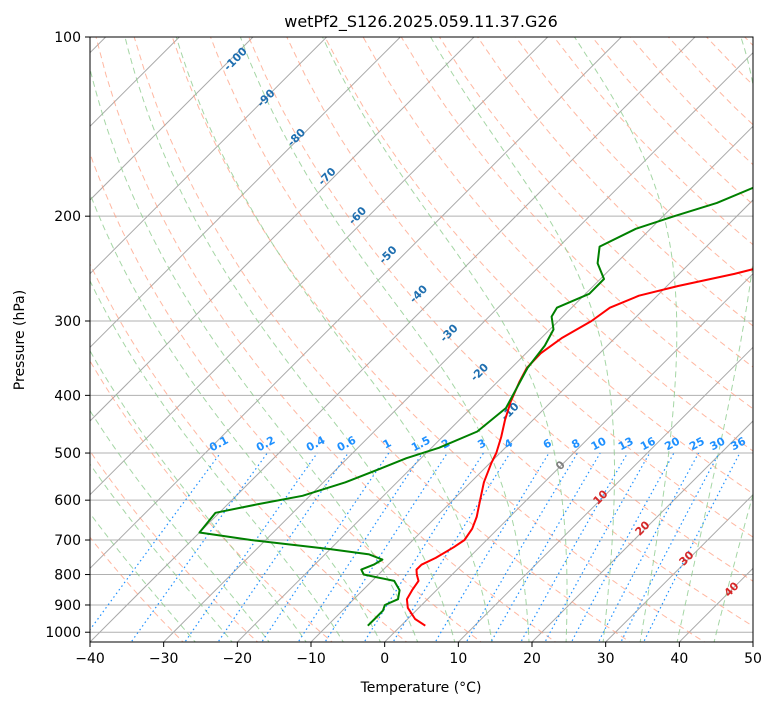 The width and height of the screenshot is (775, 708). I want to click on mixing-ratio-label: 8, so click(575, 443).